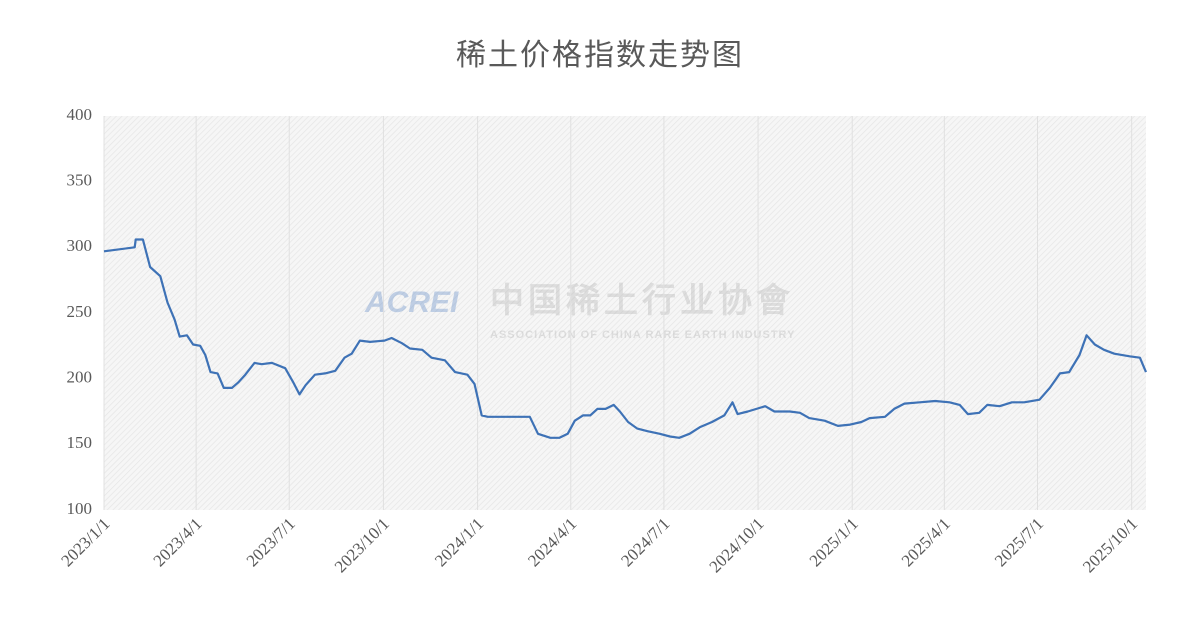 The image size is (1200, 624). What do you see at coordinates (736, 545) in the screenshot?
I see `x-tick-label: 2024/10/1` at bounding box center [736, 545].